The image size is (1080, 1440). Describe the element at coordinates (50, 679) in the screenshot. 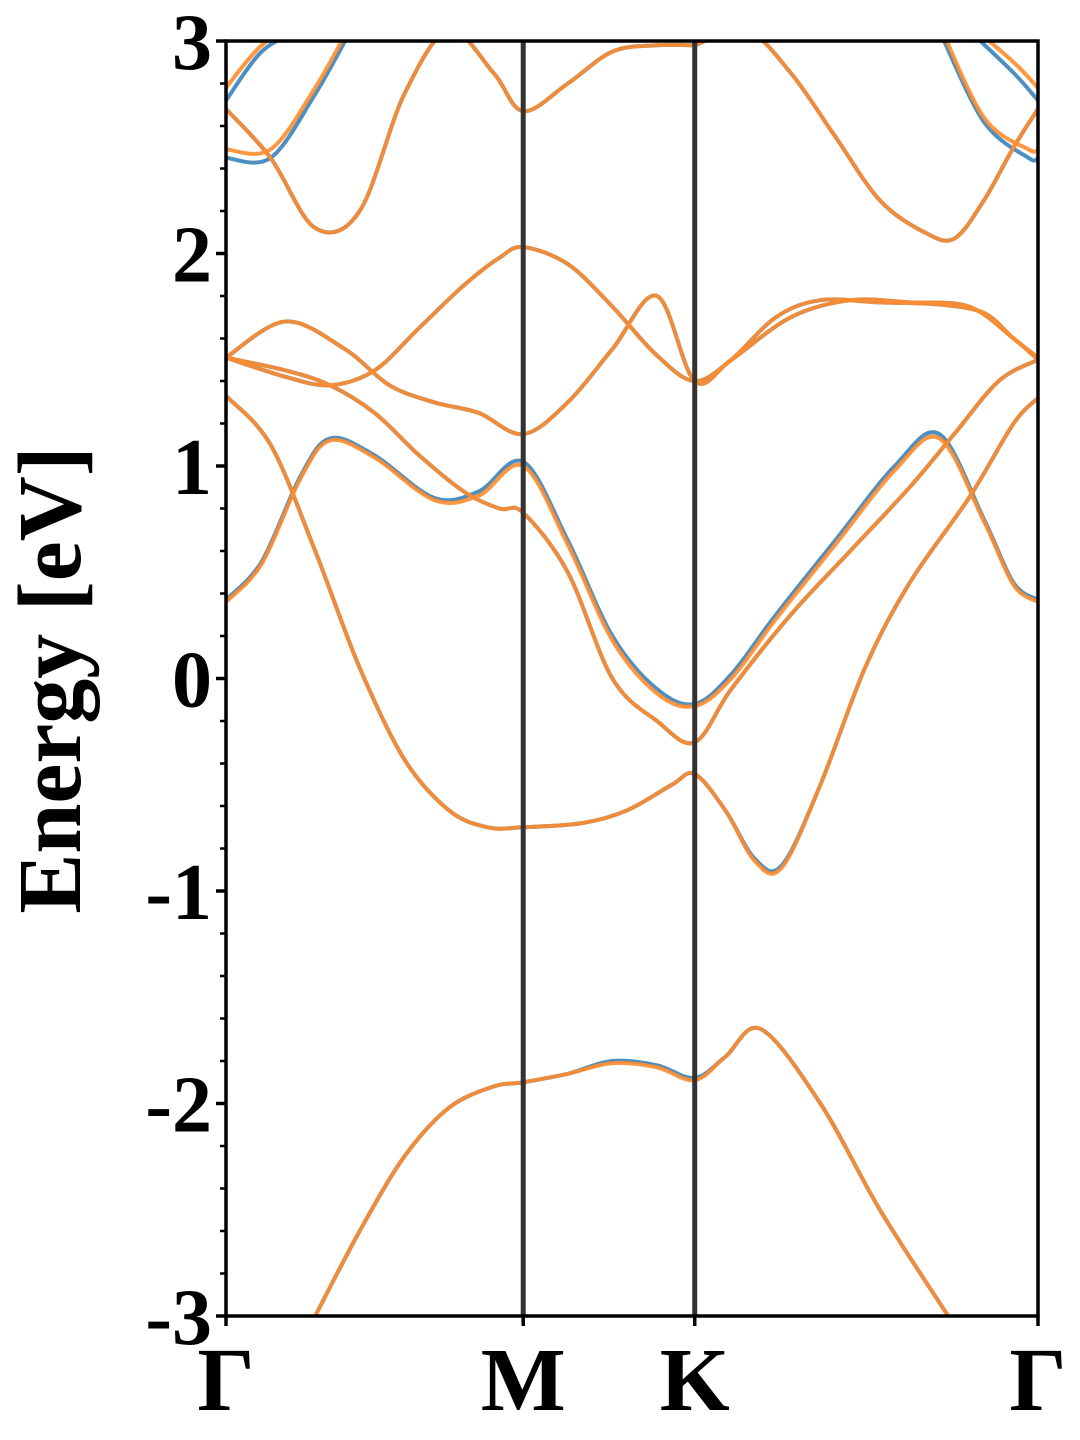

I see `y-axis-title: Energy [eV]` at that location.